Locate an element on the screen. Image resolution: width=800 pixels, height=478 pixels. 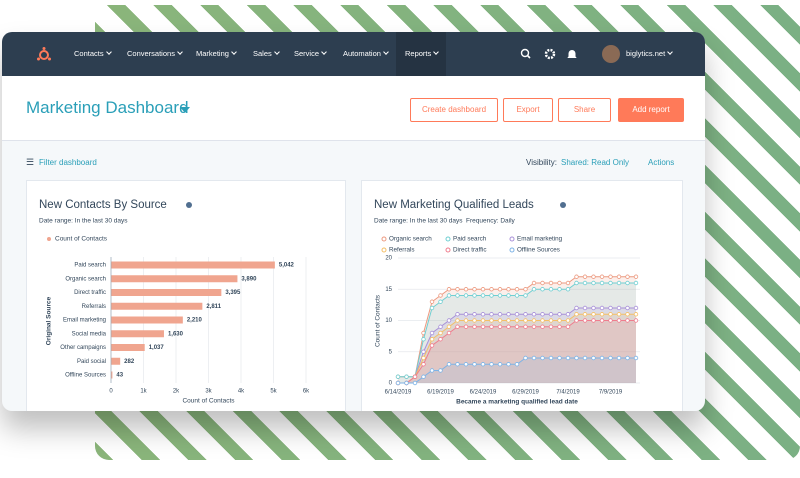
value-label: 1,630 is located at coordinates (176, 334).